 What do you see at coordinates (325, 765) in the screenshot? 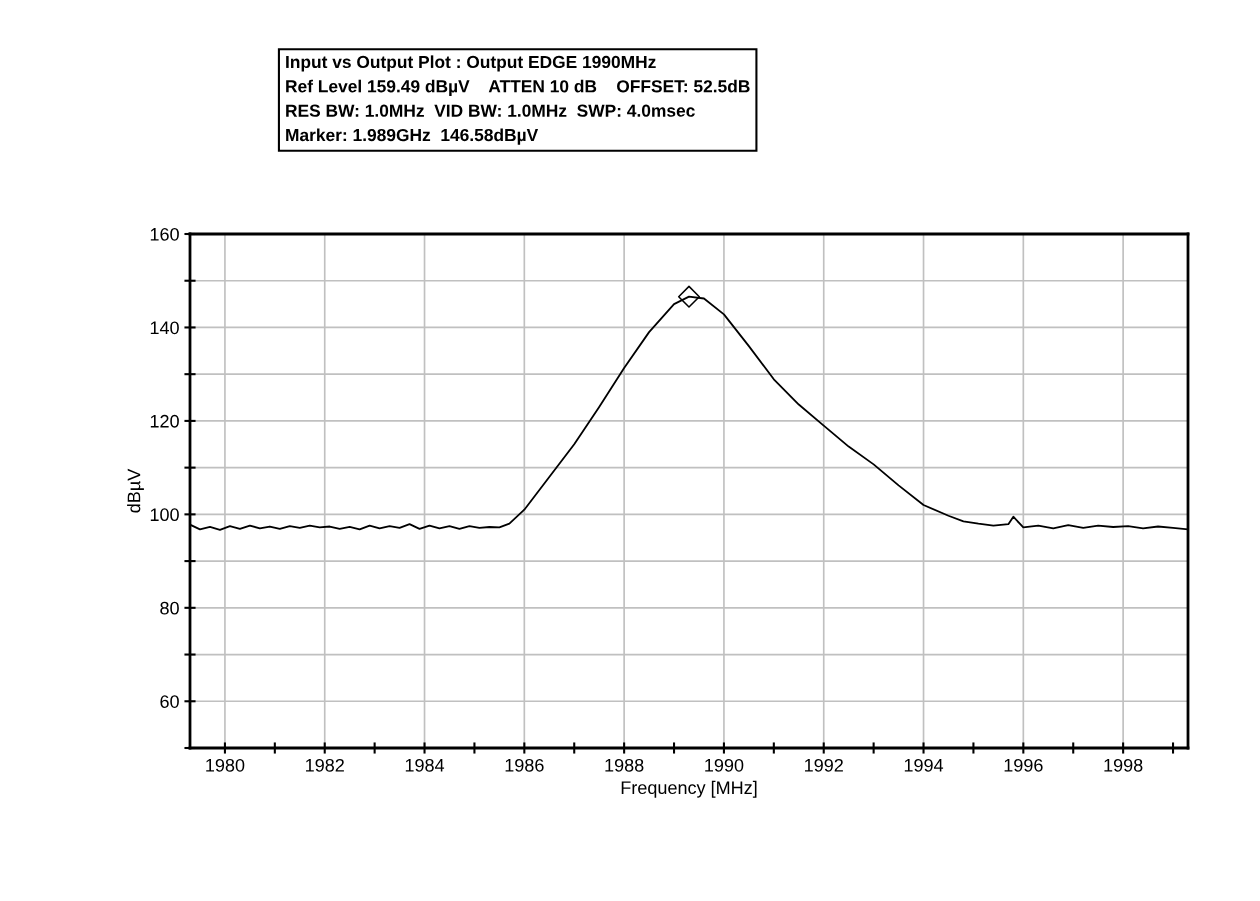
I see `x-tick-label: 1982` at bounding box center [325, 765].